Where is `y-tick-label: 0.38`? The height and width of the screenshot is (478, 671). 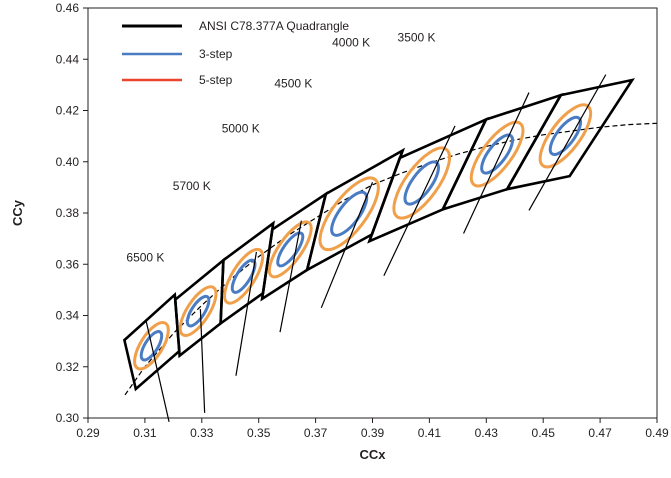
y-tick-label: 0.38 is located at coordinates (68, 213).